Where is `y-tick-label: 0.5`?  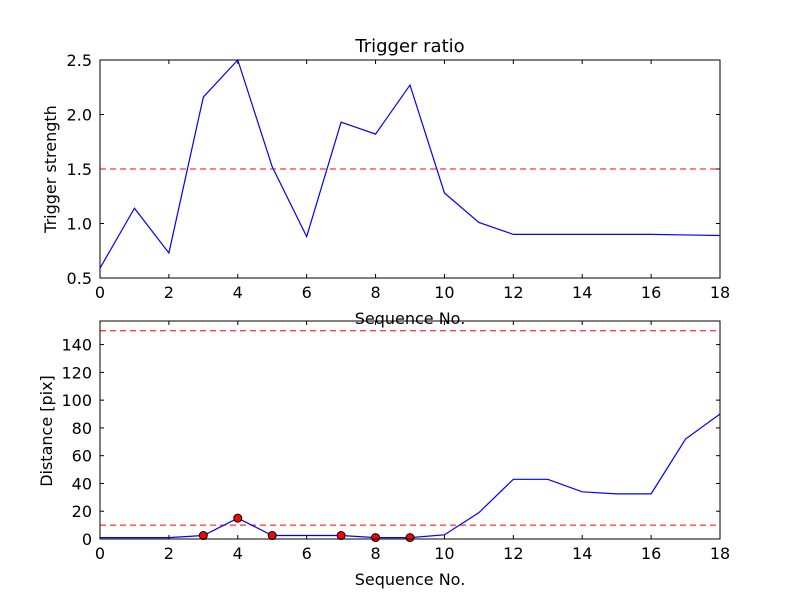
y-tick-label: 0.5 is located at coordinates (79, 278).